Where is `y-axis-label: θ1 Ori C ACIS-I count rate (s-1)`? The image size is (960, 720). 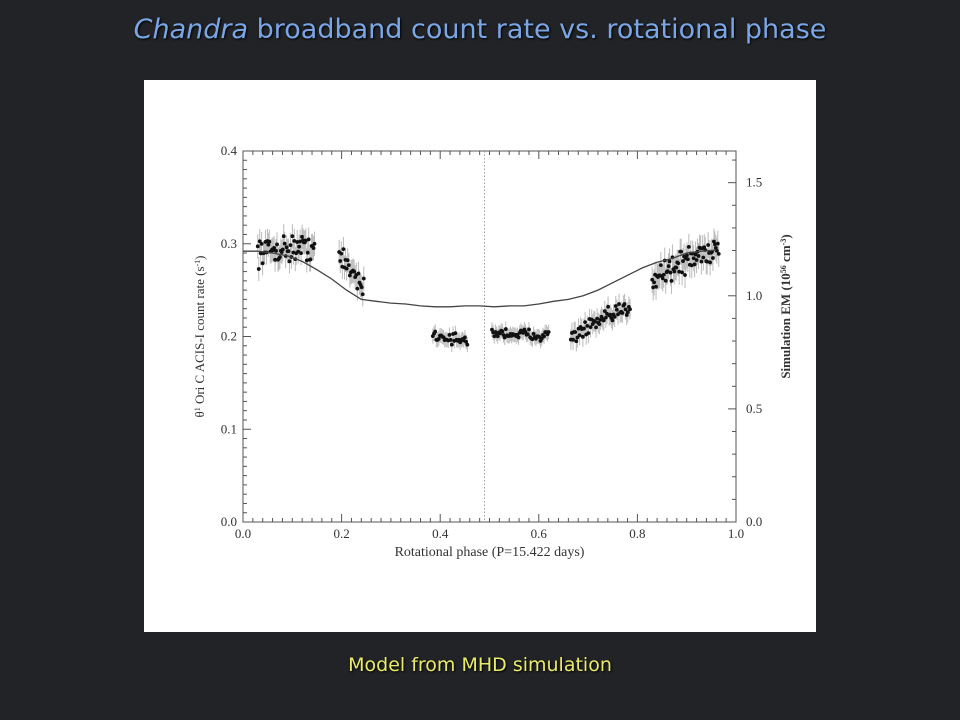 y-axis-label: θ1 Ori C ACIS-I count rate (s-1) is located at coordinates (199, 336).